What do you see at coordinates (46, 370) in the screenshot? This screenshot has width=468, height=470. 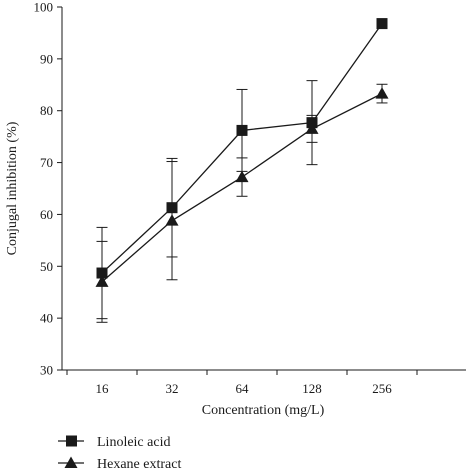 I see `y-tick-label: 30` at bounding box center [46, 370].